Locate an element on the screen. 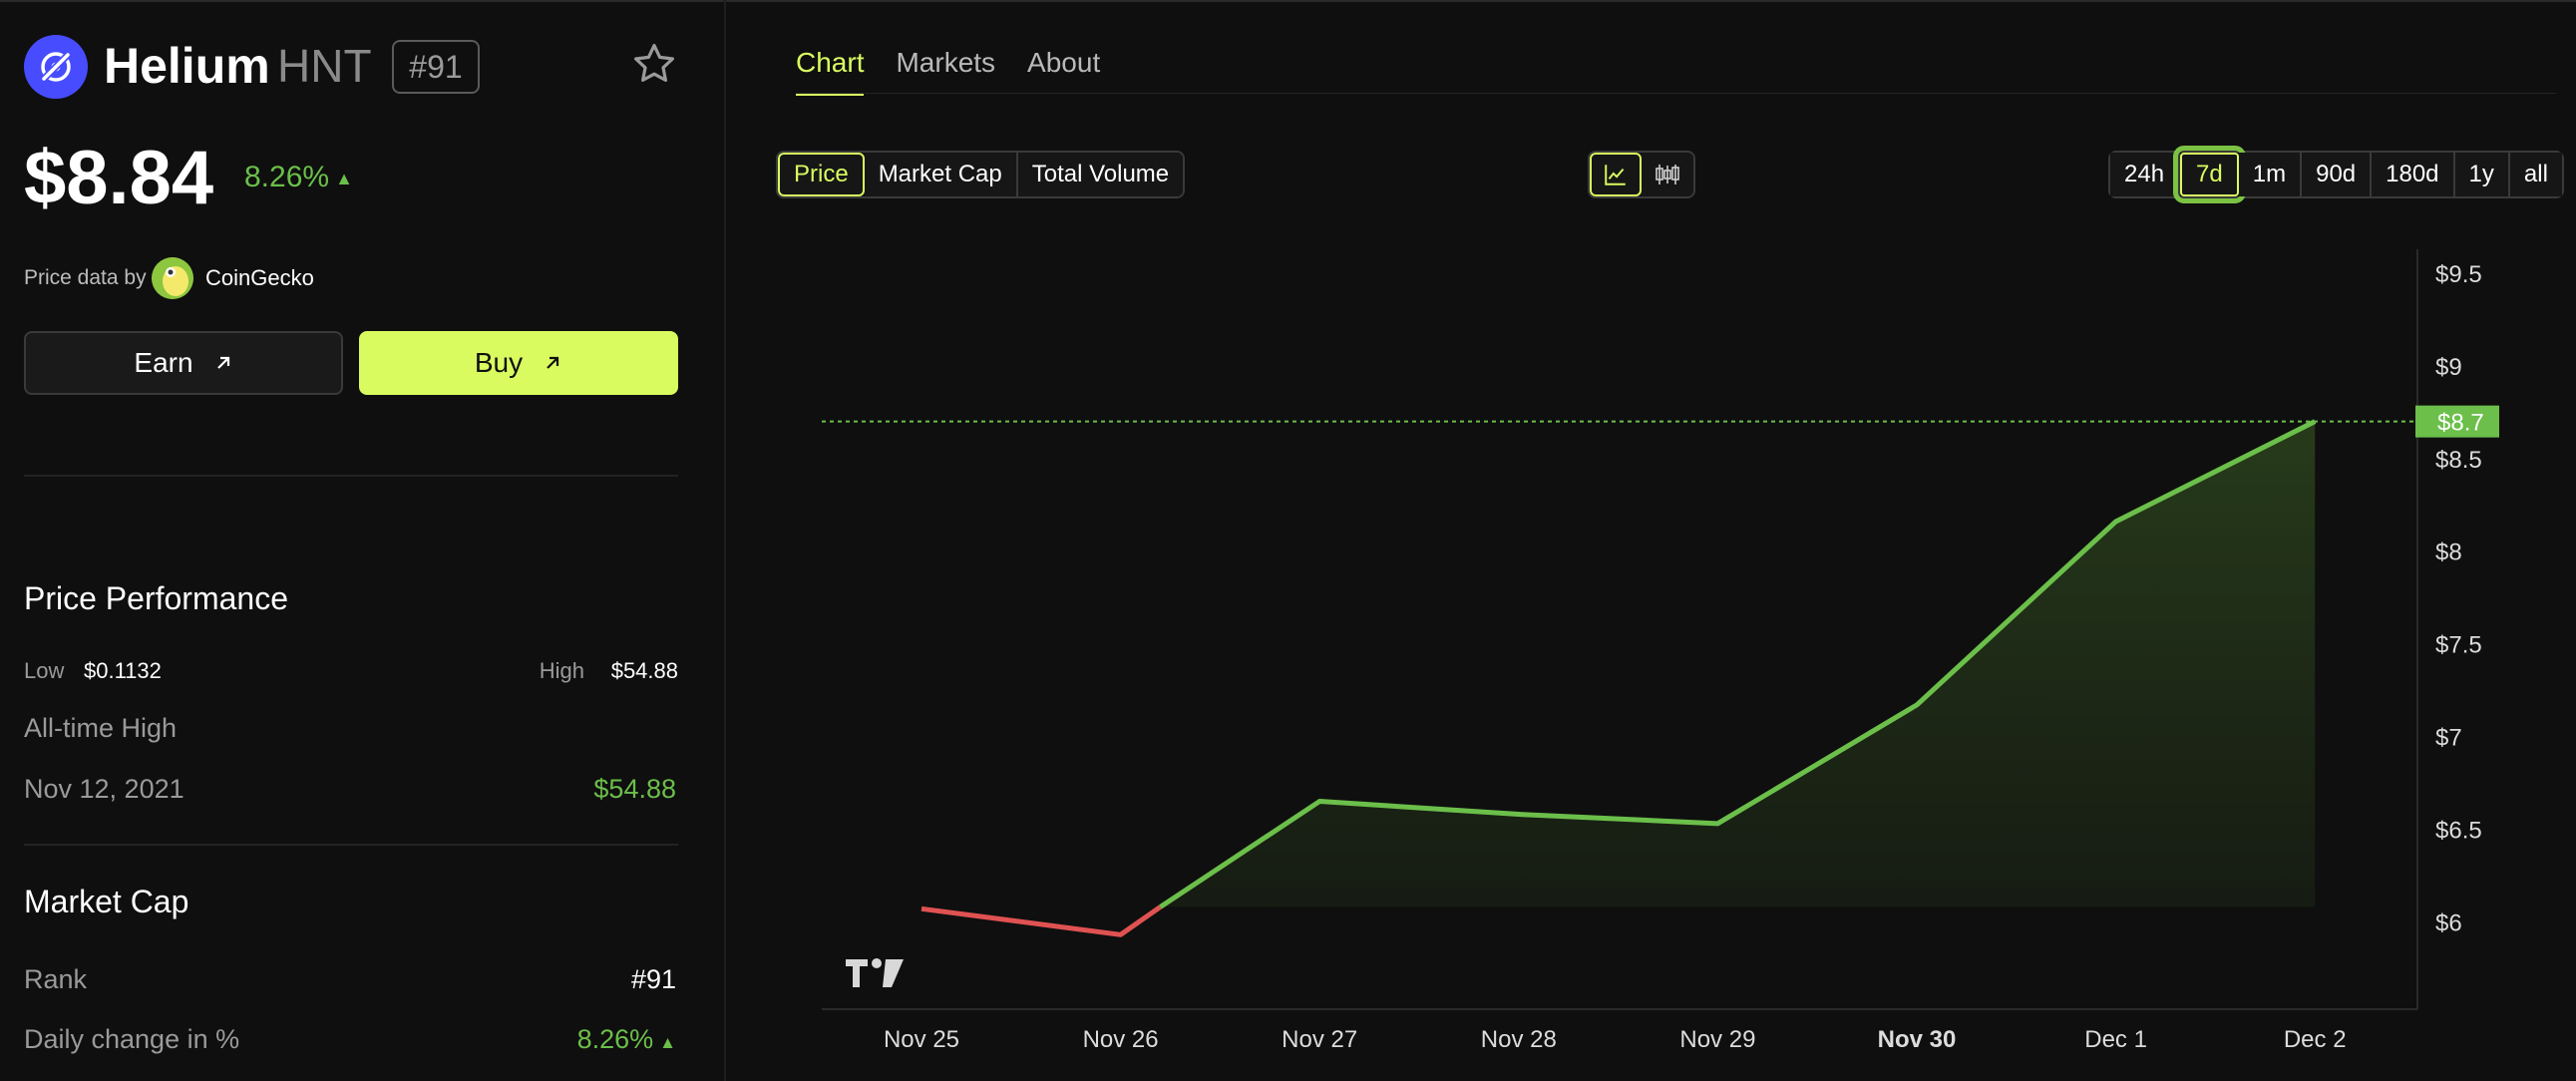  tab-chart: Chart is located at coordinates (830, 71).